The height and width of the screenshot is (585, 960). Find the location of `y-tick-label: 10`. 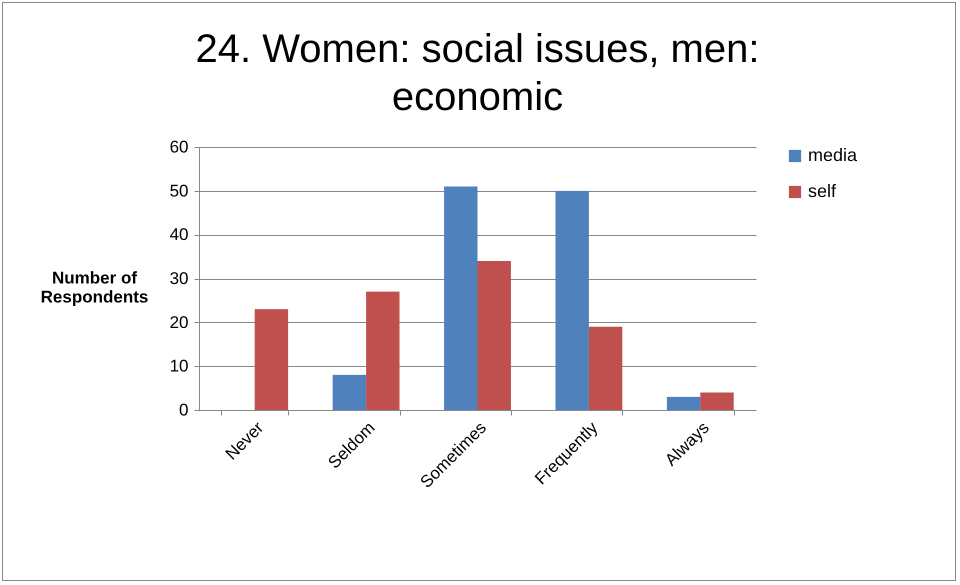

y-tick-label: 10 is located at coordinates (179, 366).